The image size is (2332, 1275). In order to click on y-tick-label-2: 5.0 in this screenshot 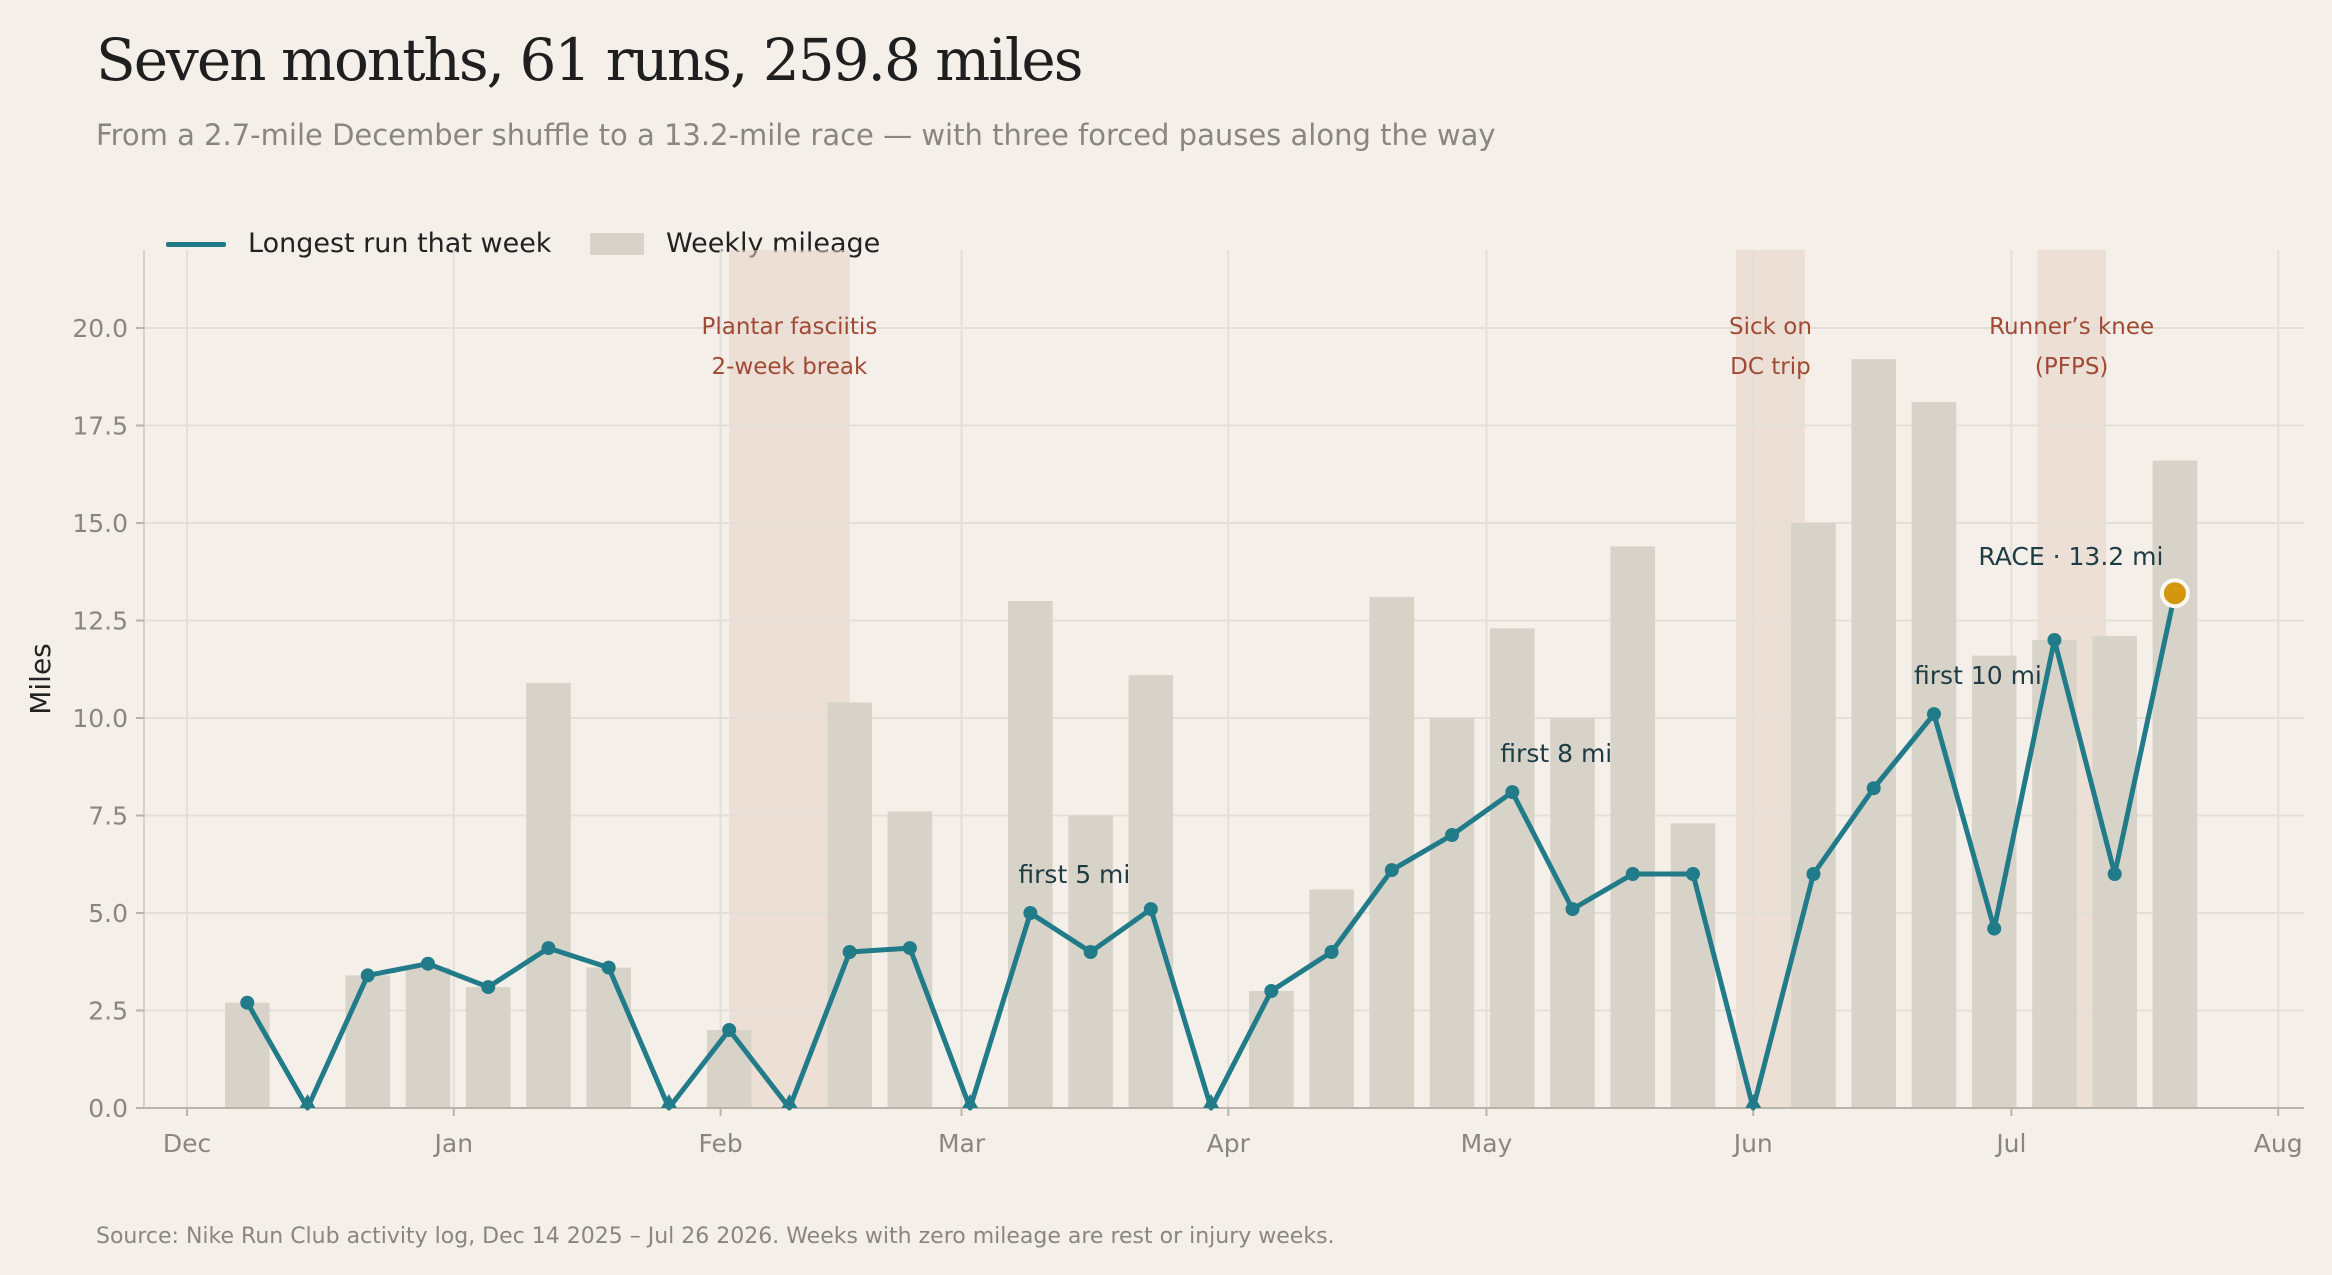, I will do `click(108, 913)`.